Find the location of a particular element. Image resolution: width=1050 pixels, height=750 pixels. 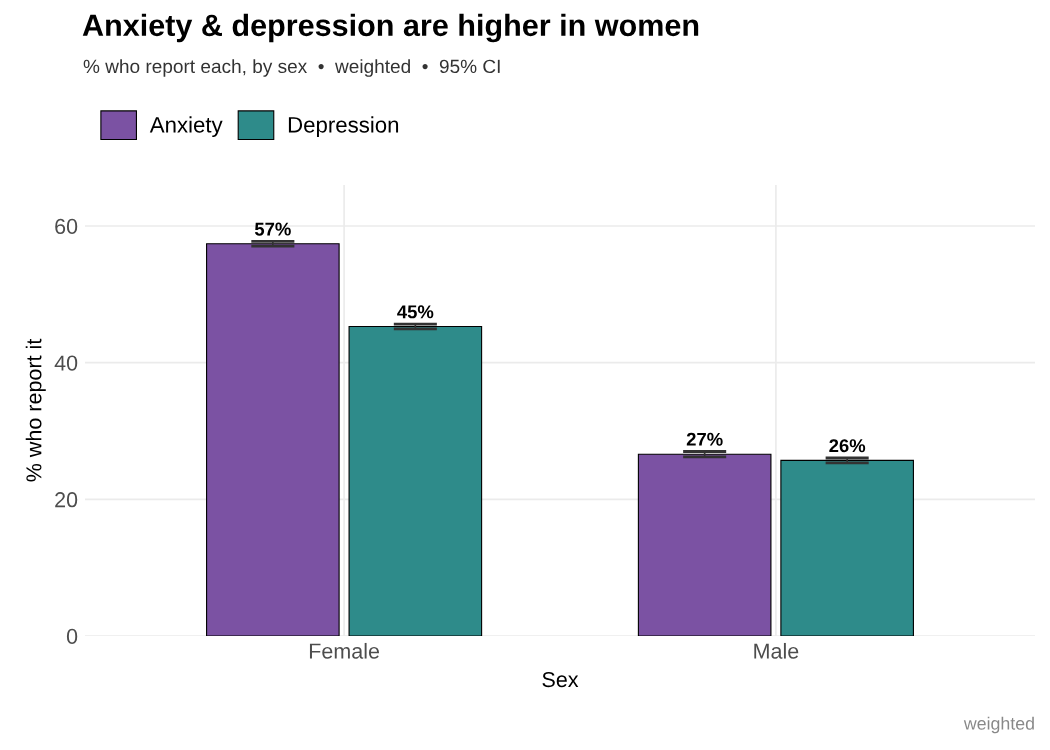

text: weighted is located at coordinates (998, 725).